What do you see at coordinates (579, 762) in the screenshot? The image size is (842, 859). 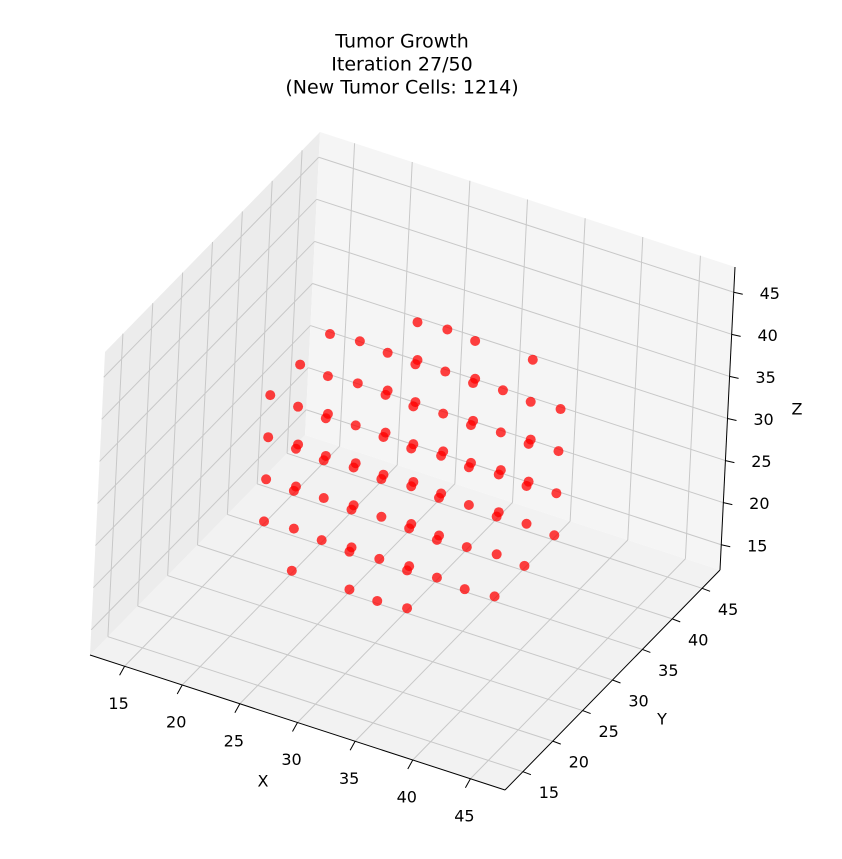 I see `y-tick-label: 20` at bounding box center [579, 762].